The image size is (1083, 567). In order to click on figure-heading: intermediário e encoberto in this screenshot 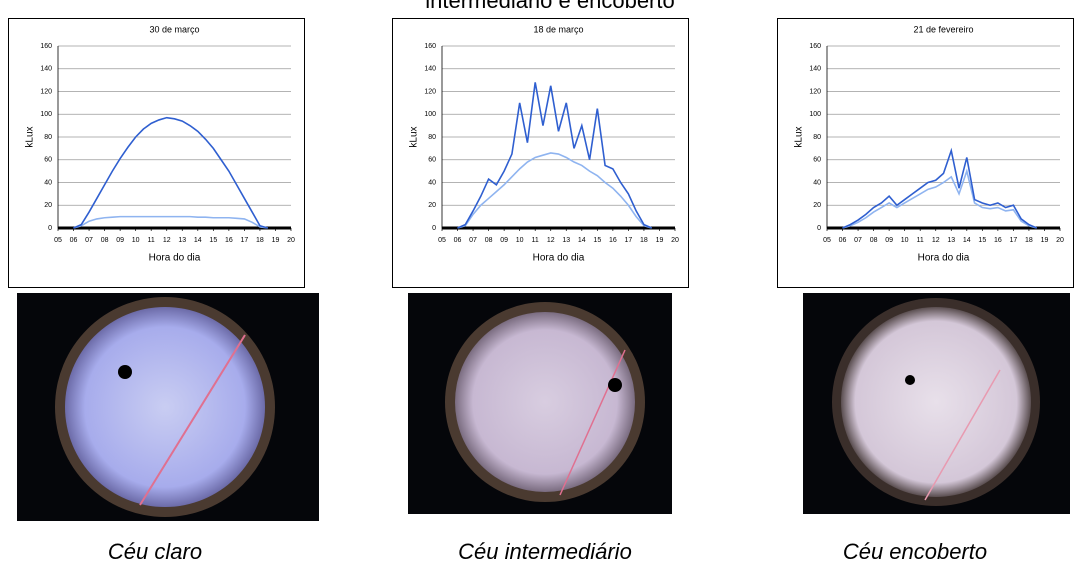, I will do `click(549, 6)`.